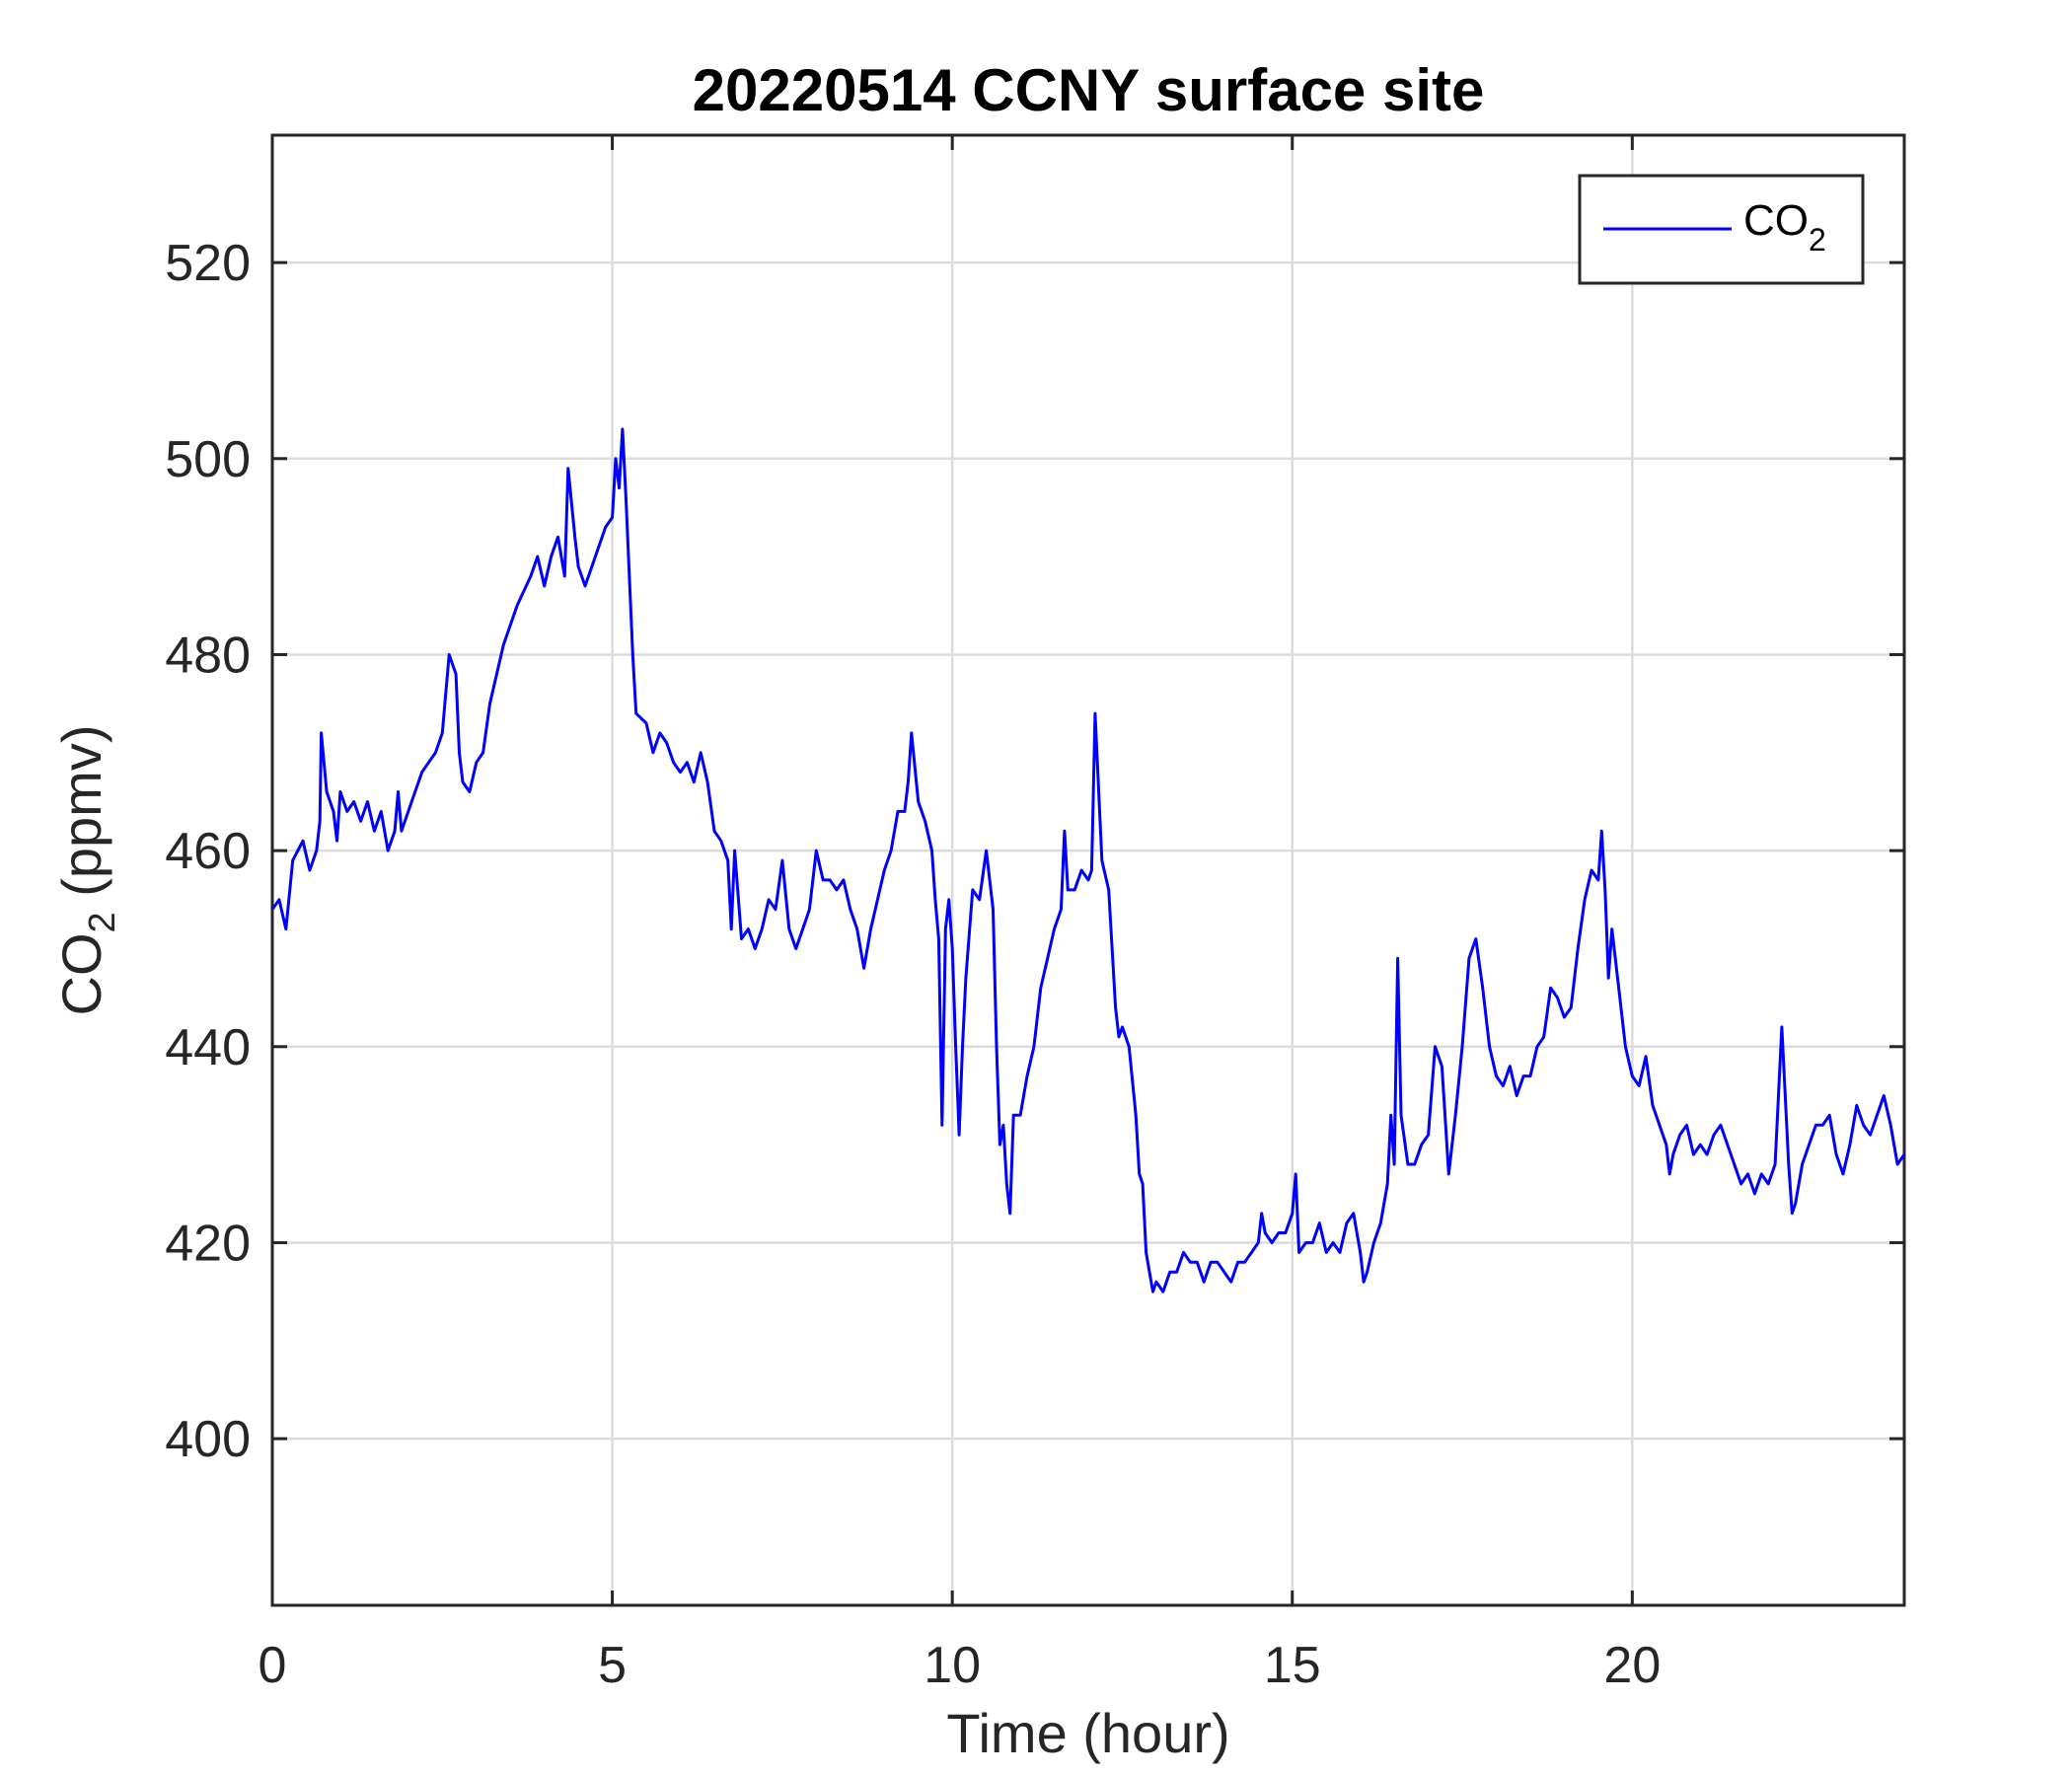  I want to click on y-axis-label-subscript: 2, so click(103, 922).